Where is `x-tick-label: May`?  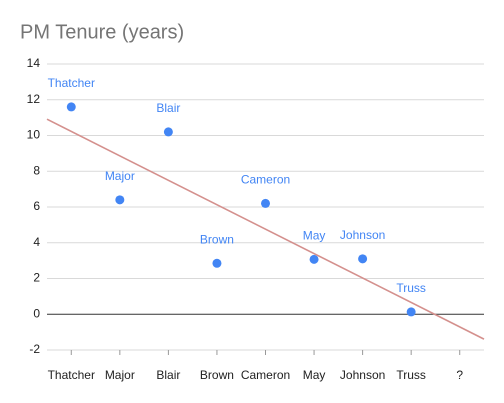 x-tick-label: May is located at coordinates (314, 375).